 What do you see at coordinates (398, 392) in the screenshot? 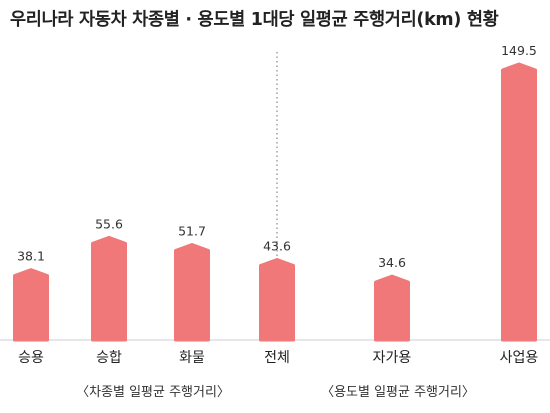
I see `group-label-usage: 〈용도별 일평균 주행거리〉` at bounding box center [398, 392].